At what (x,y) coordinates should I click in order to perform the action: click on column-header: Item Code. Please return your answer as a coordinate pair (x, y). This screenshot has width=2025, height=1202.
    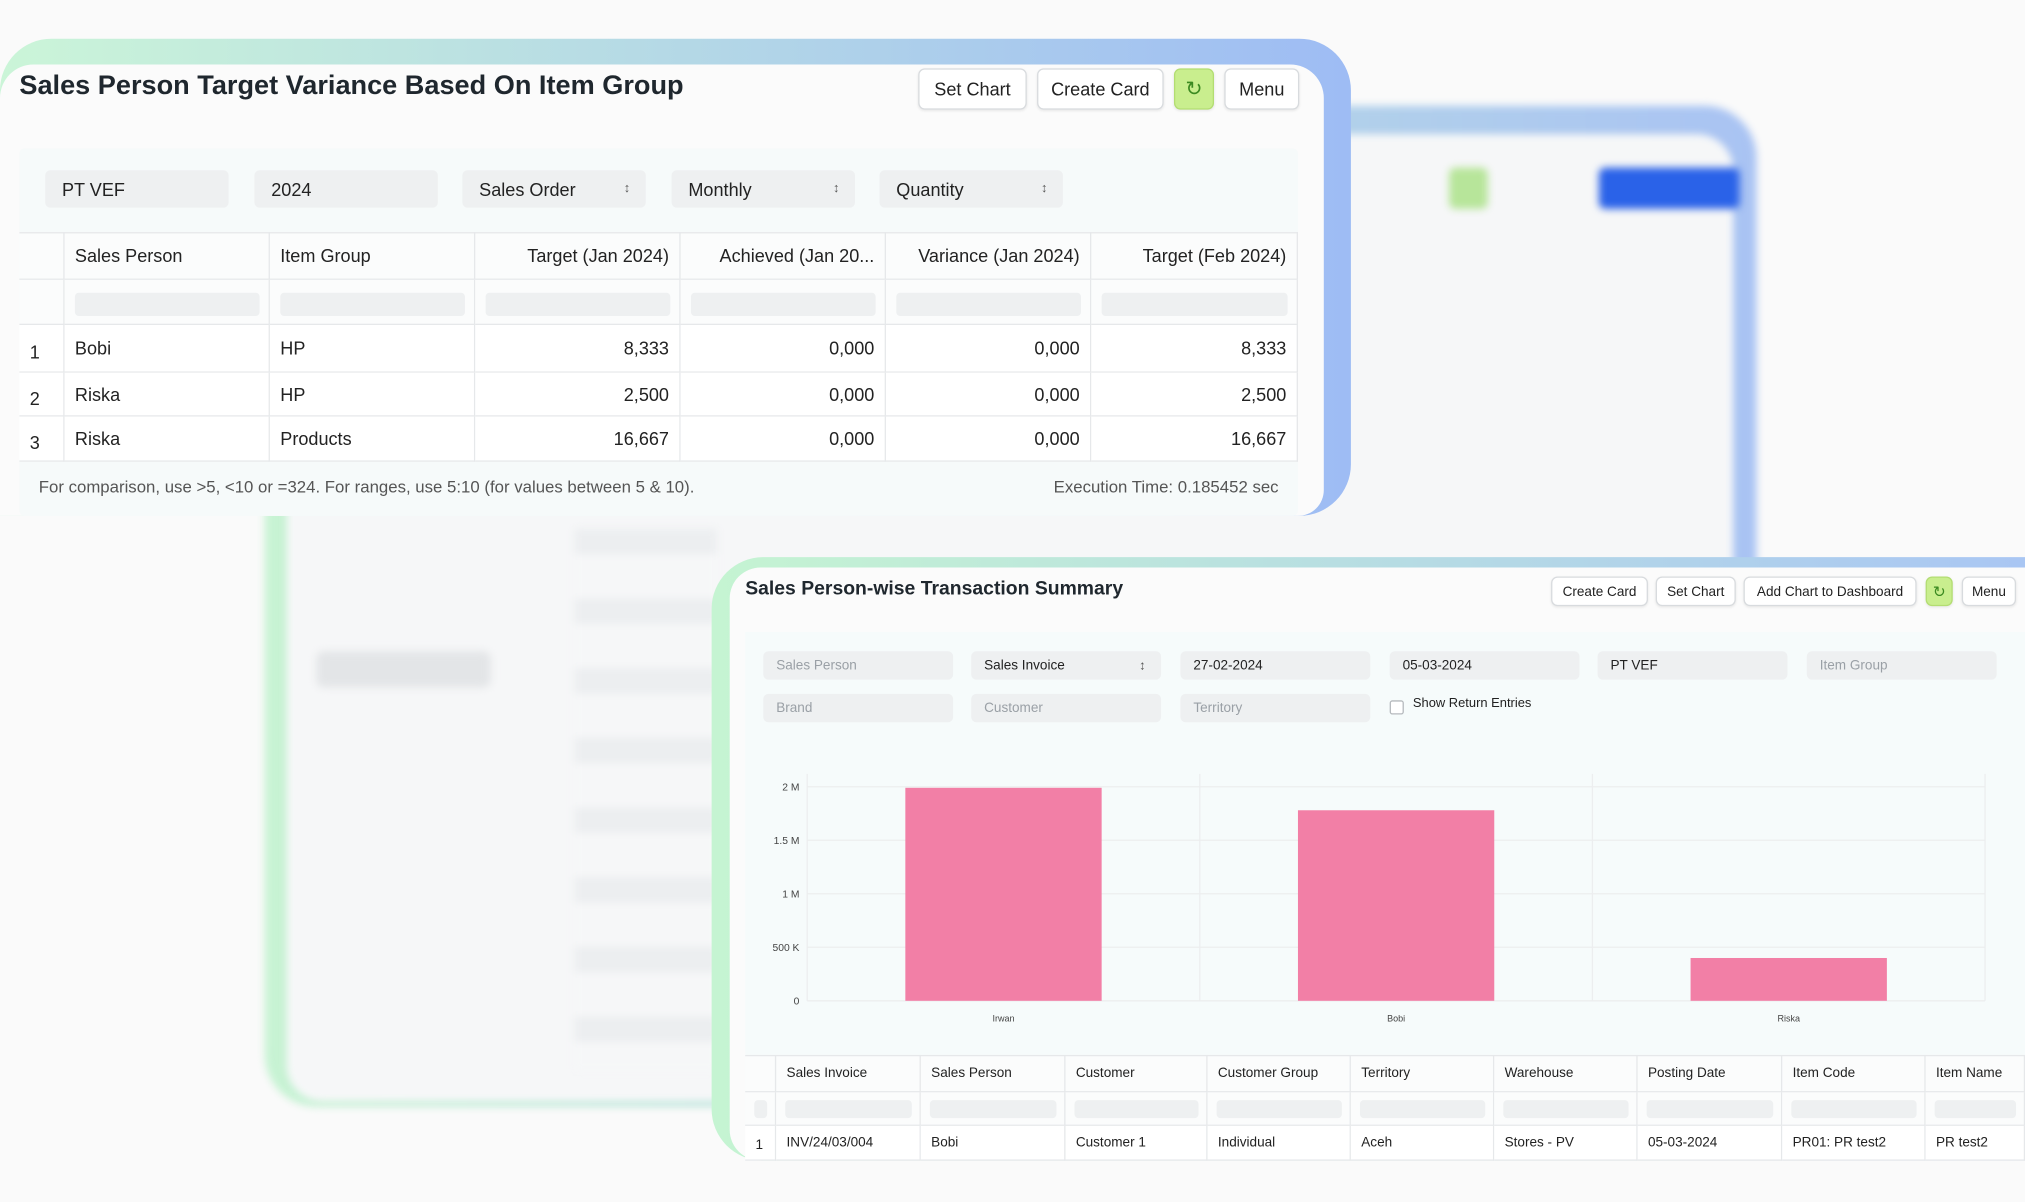
    Looking at the image, I should click on (1854, 1073).